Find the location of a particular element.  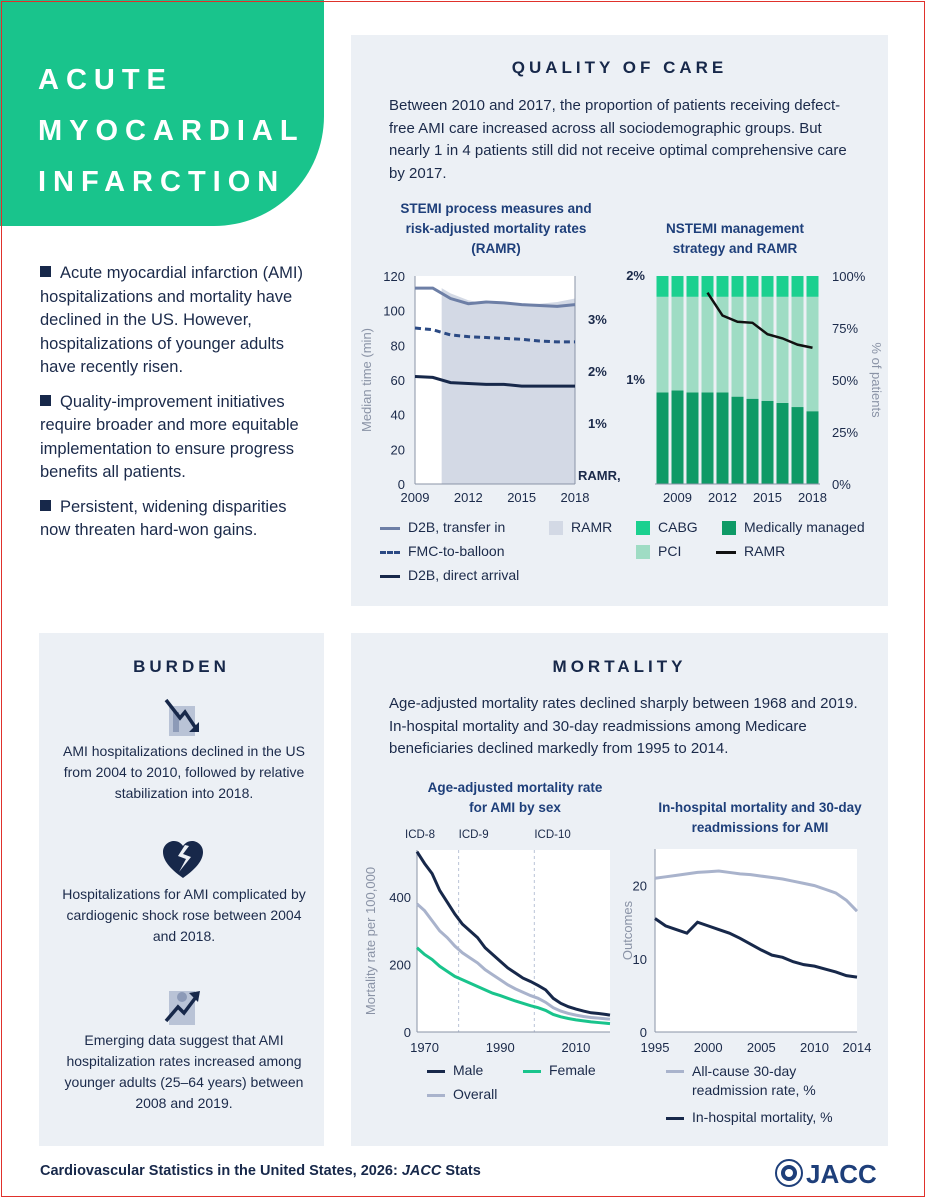

jacc-logo-mark: JACC is located at coordinates (826, 1174).